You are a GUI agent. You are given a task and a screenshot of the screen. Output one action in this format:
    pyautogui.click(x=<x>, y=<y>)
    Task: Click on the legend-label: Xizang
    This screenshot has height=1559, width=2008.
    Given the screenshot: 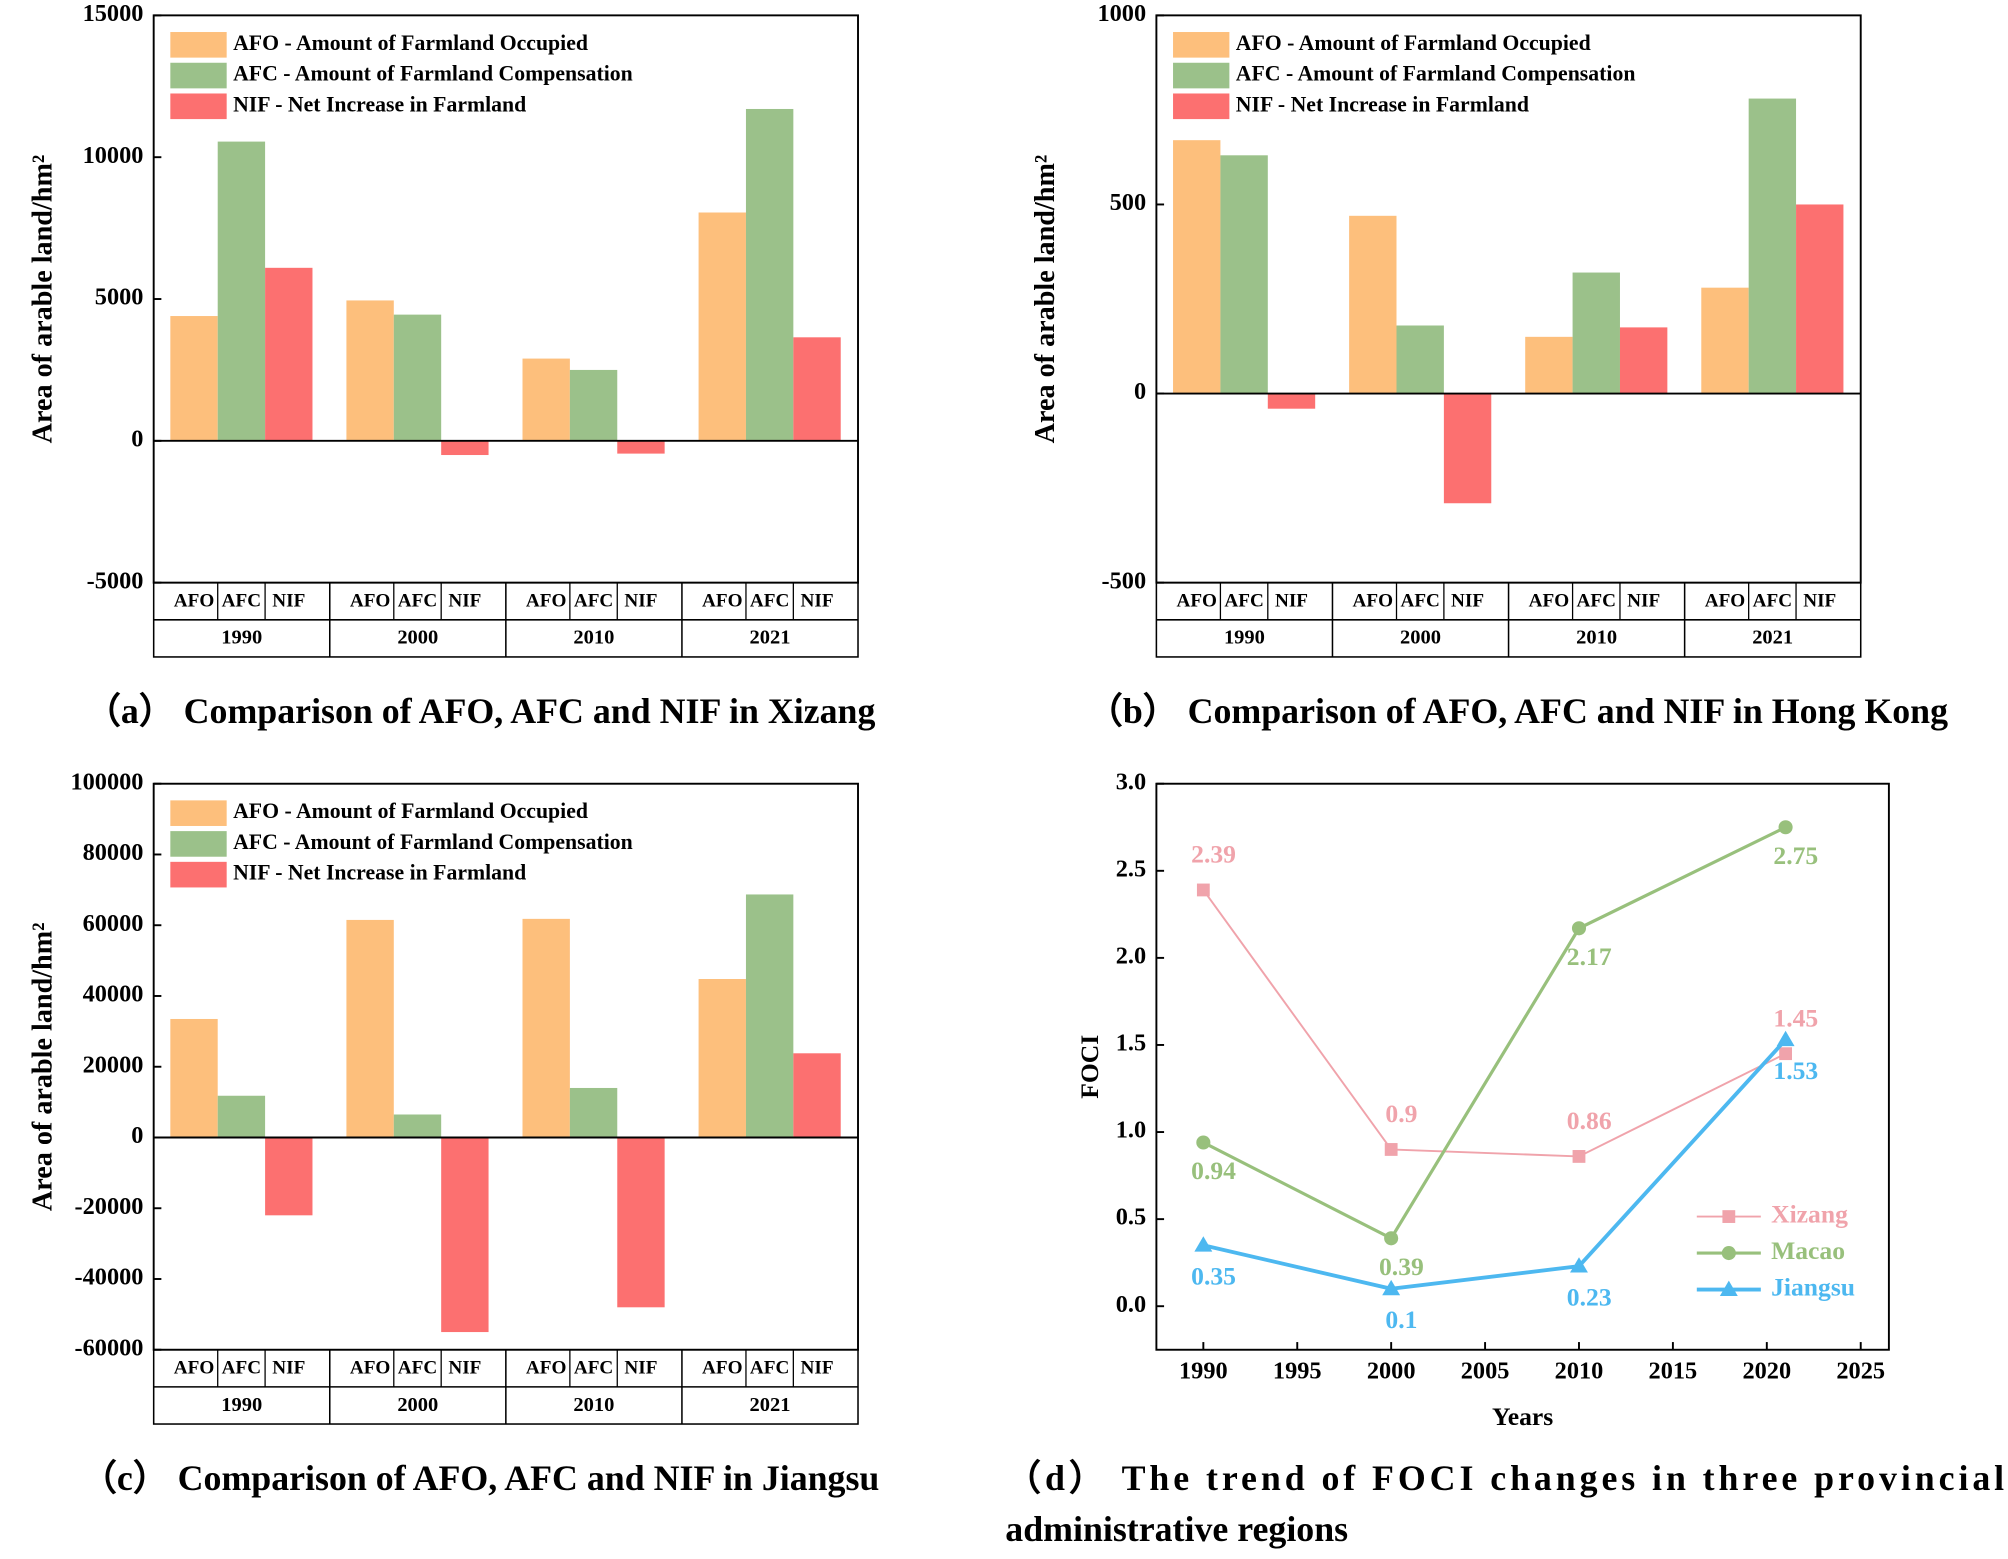 What is the action you would take?
    pyautogui.click(x=1809, y=1213)
    